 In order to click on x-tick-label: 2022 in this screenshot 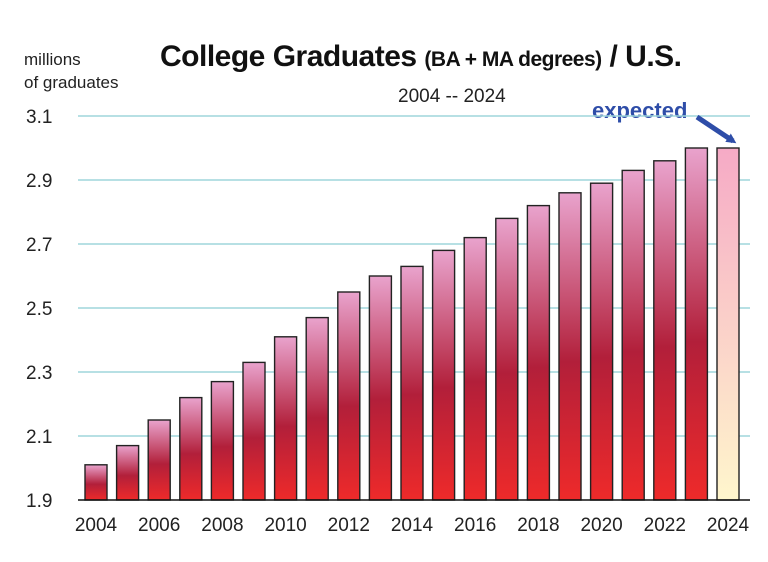, I will do `click(665, 525)`.